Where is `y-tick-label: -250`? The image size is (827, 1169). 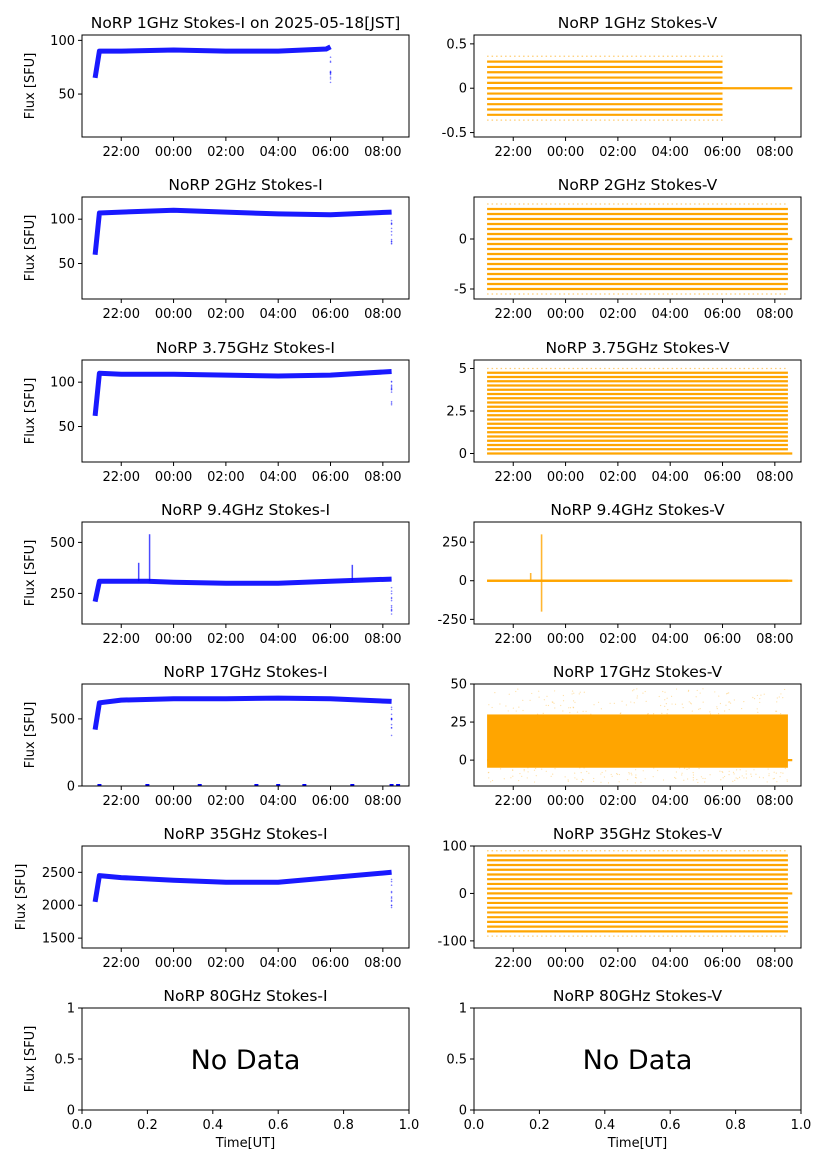 y-tick-label: -250 is located at coordinates (452, 620).